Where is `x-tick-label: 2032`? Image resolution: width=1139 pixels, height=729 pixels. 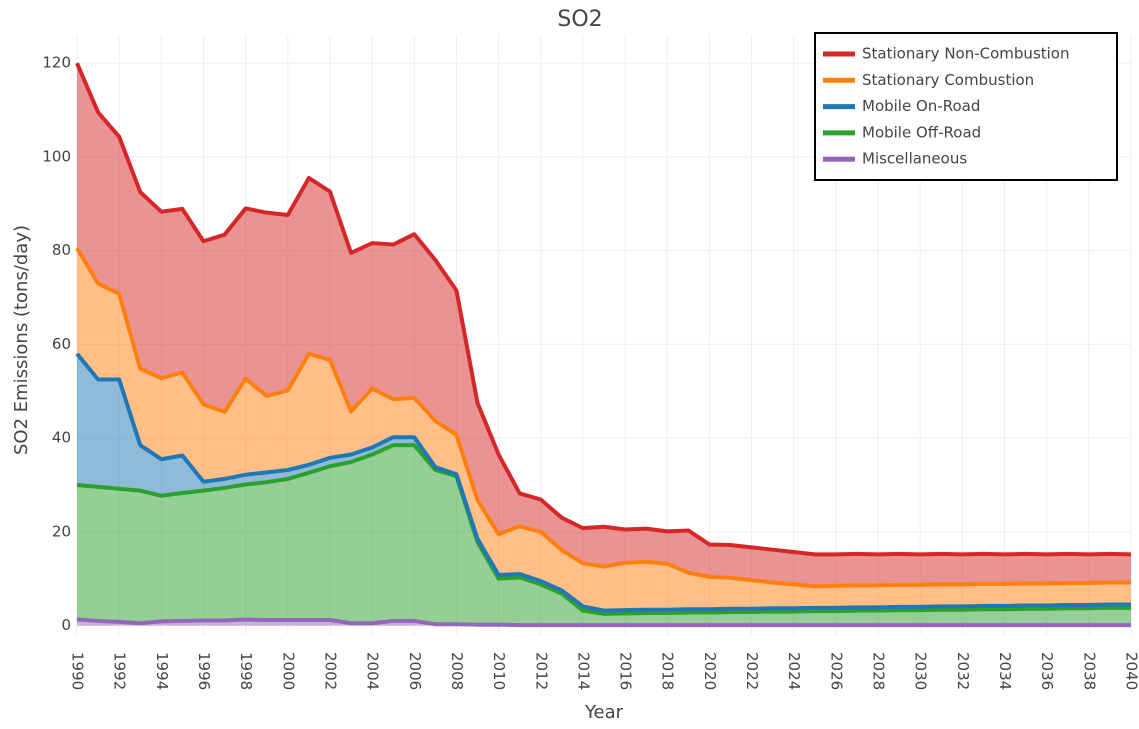 x-tick-label: 2032 is located at coordinates (963, 671).